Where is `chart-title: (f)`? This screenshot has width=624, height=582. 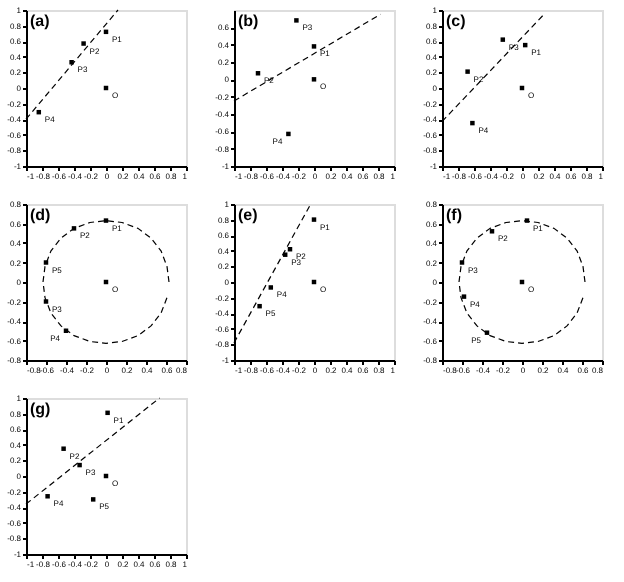
chart-title: (f) is located at coordinates (454, 215).